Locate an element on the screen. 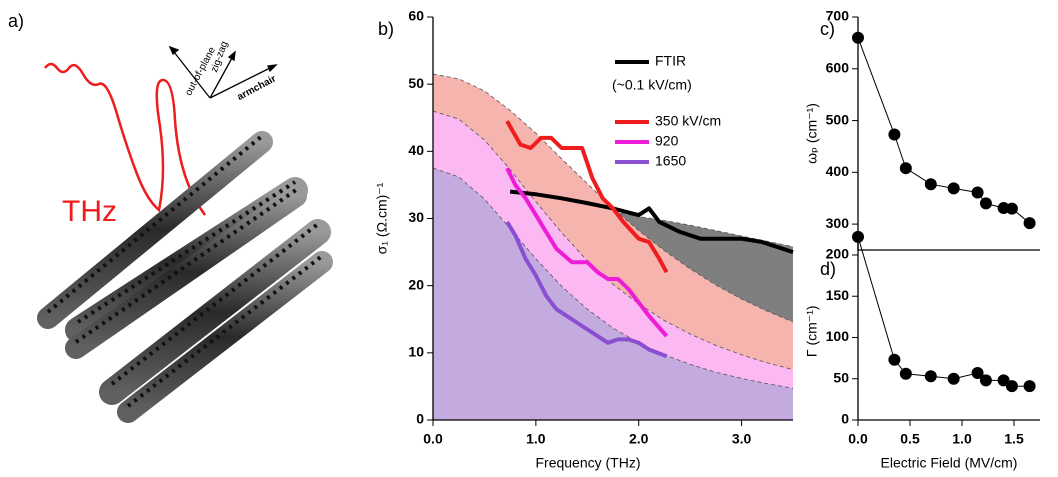 This screenshot has height=477, width=1058. panel-label: d) is located at coordinates (828, 269).